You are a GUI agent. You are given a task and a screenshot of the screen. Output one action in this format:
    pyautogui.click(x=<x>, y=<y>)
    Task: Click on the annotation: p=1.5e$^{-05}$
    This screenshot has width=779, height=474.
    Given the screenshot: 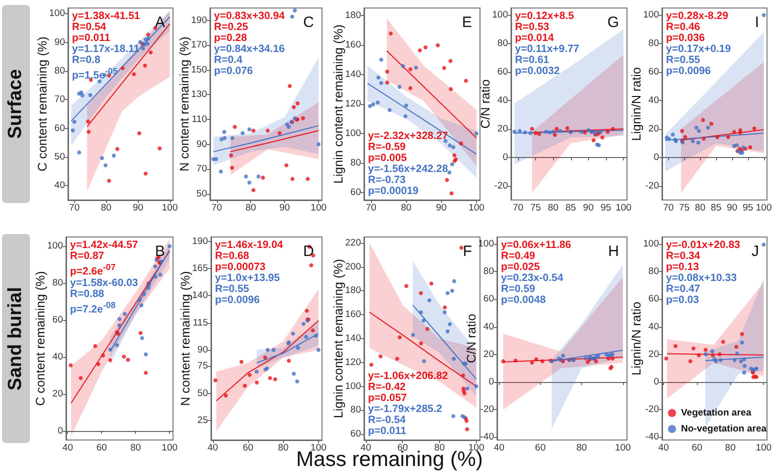 What is the action you would take?
    pyautogui.click(x=95, y=74)
    